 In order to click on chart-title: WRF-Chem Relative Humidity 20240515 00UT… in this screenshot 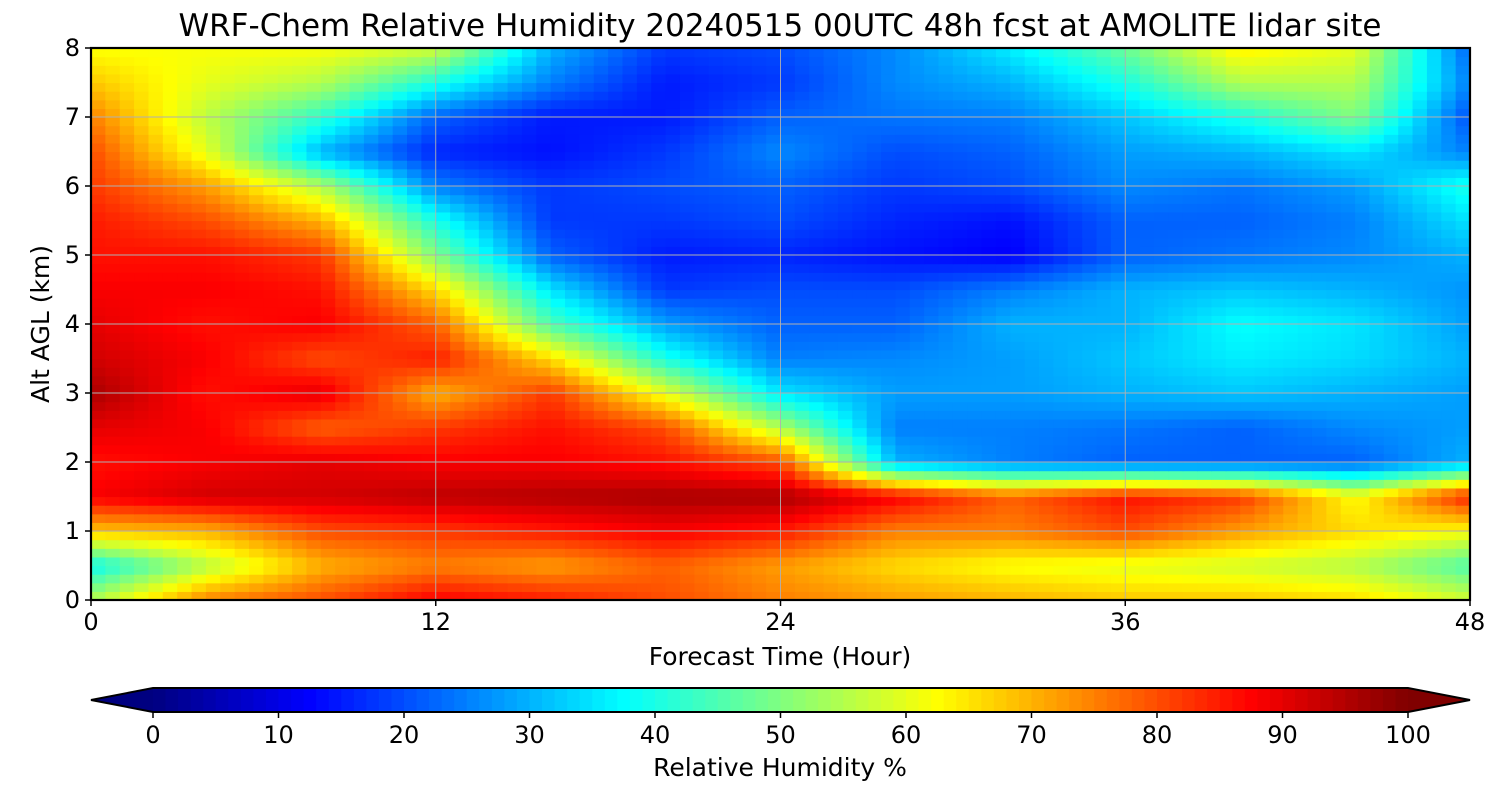, I will do `click(780, 26)`.